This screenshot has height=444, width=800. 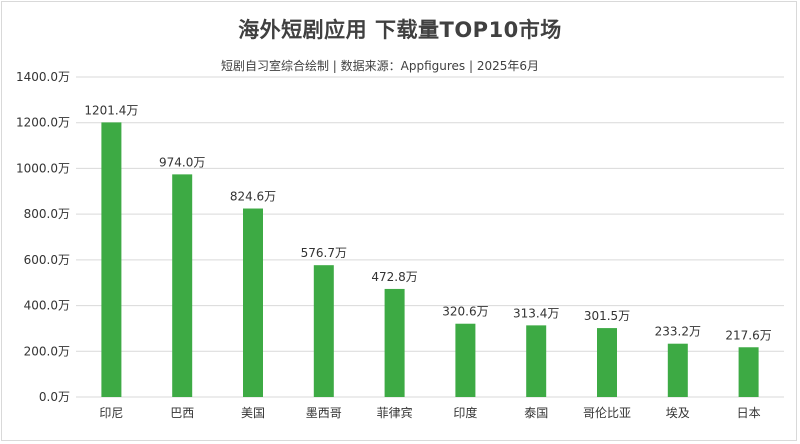 I want to click on y-tick-label: 1000.0万, so click(x=43, y=168).